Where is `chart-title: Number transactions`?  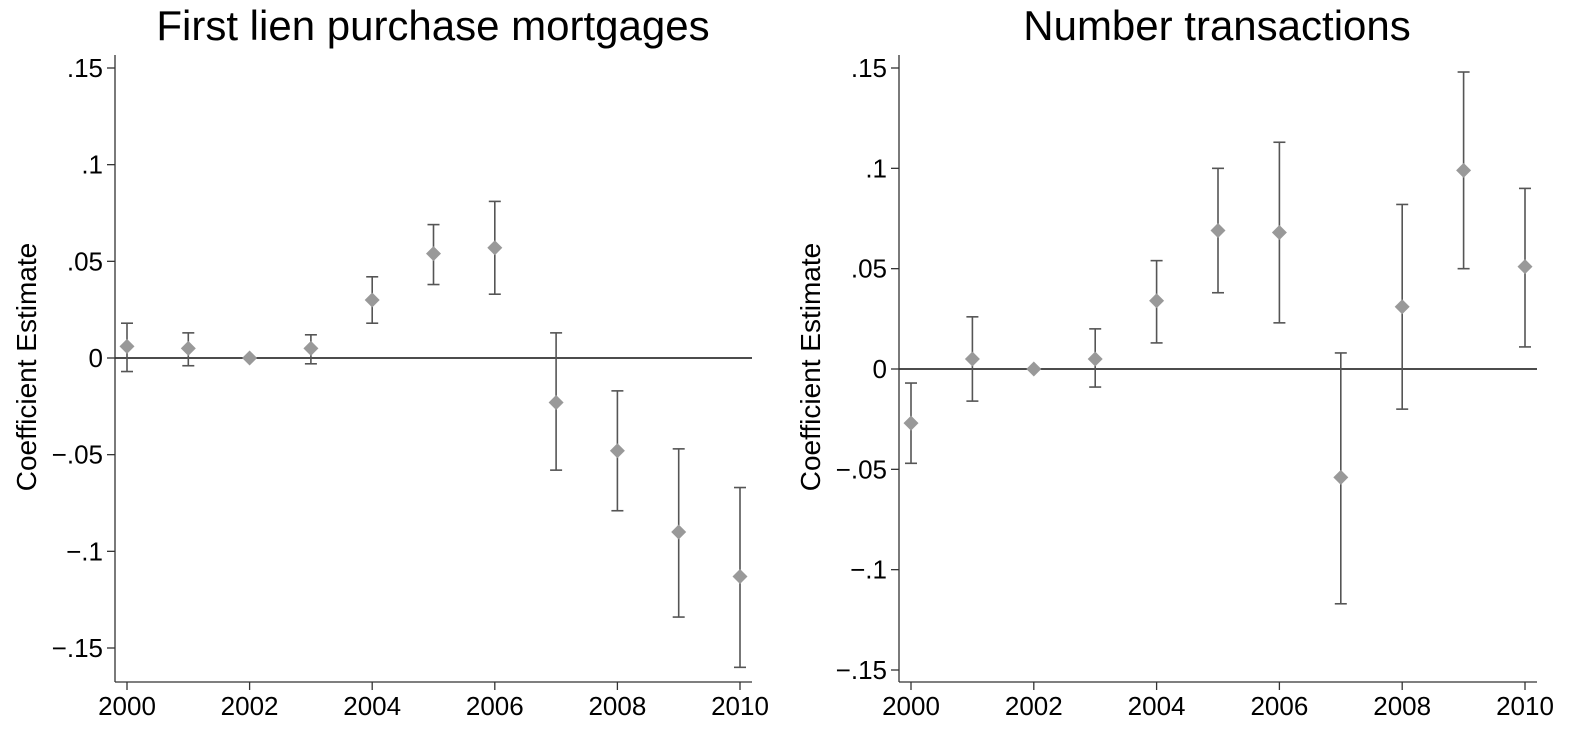 chart-title: Number transactions is located at coordinates (1217, 25).